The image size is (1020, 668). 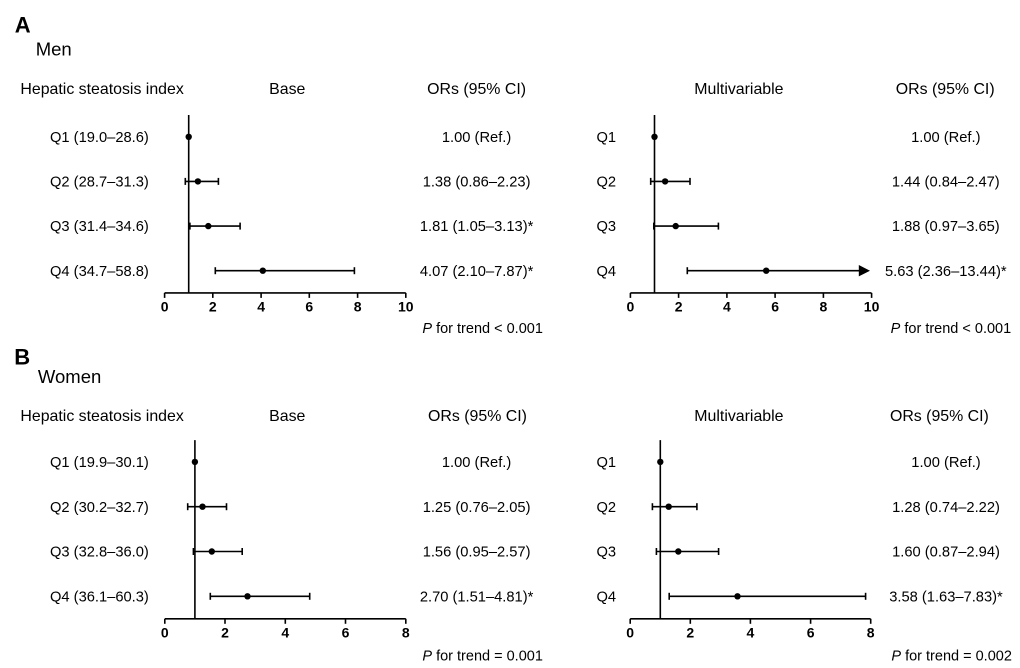 What do you see at coordinates (946, 508) in the screenshot?
I see `svg-text: 1.28 (0.74–2.22)` at bounding box center [946, 508].